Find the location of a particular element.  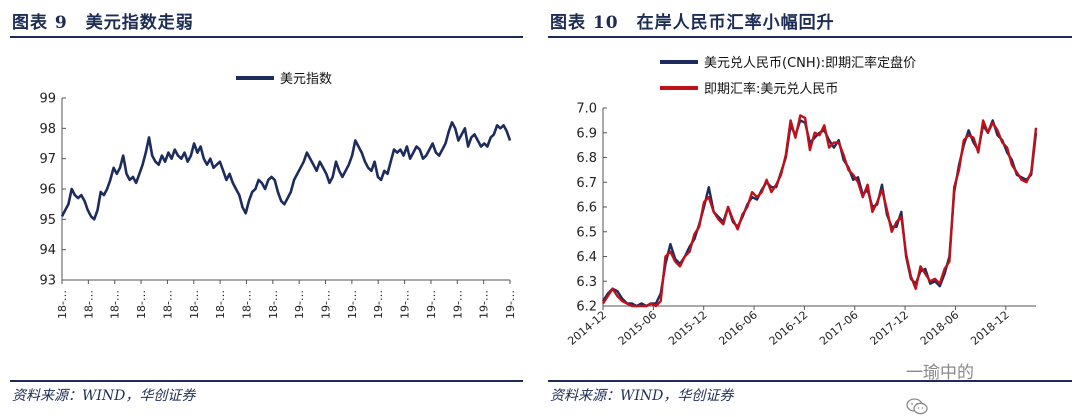

y-tick-label: 6.4 is located at coordinates (586, 257).